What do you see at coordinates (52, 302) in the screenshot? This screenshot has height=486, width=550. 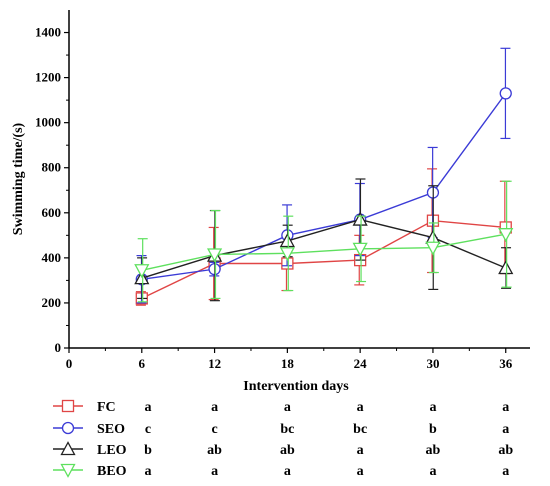 I see `y-tick-label: 200` at bounding box center [52, 302].